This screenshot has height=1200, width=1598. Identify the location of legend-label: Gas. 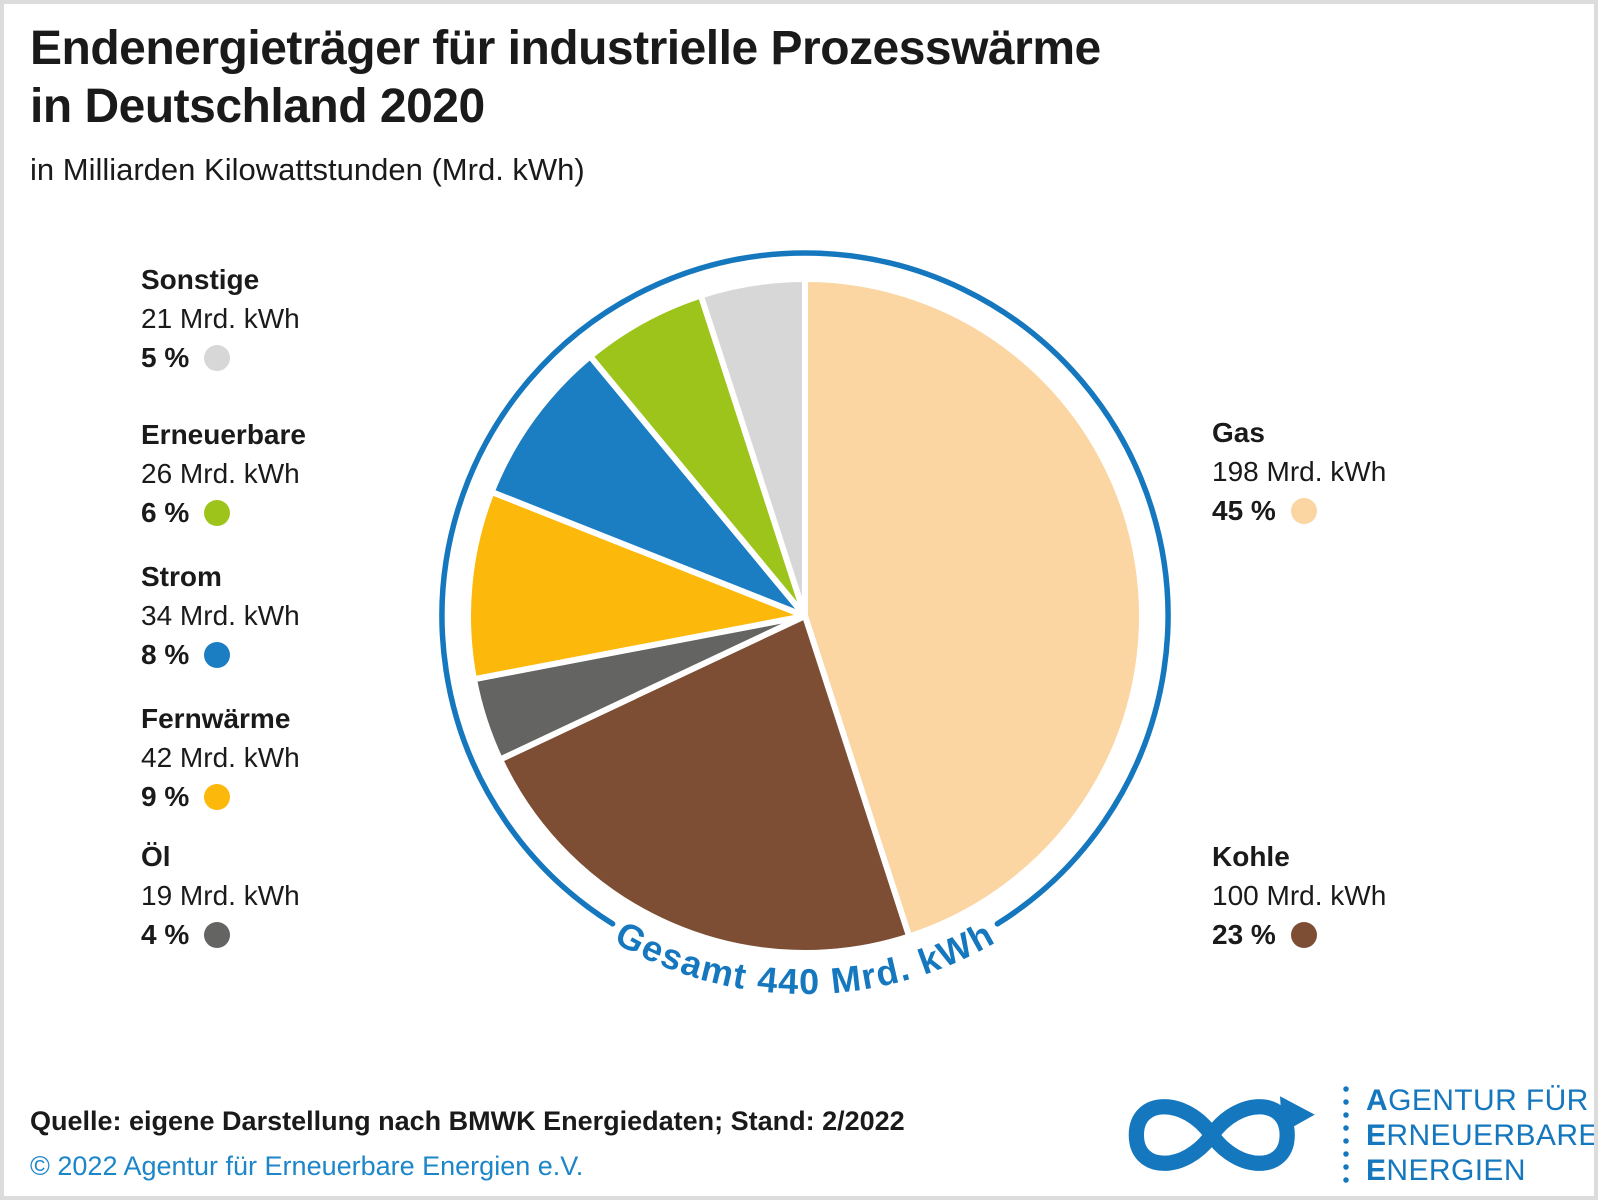
(1238, 432).